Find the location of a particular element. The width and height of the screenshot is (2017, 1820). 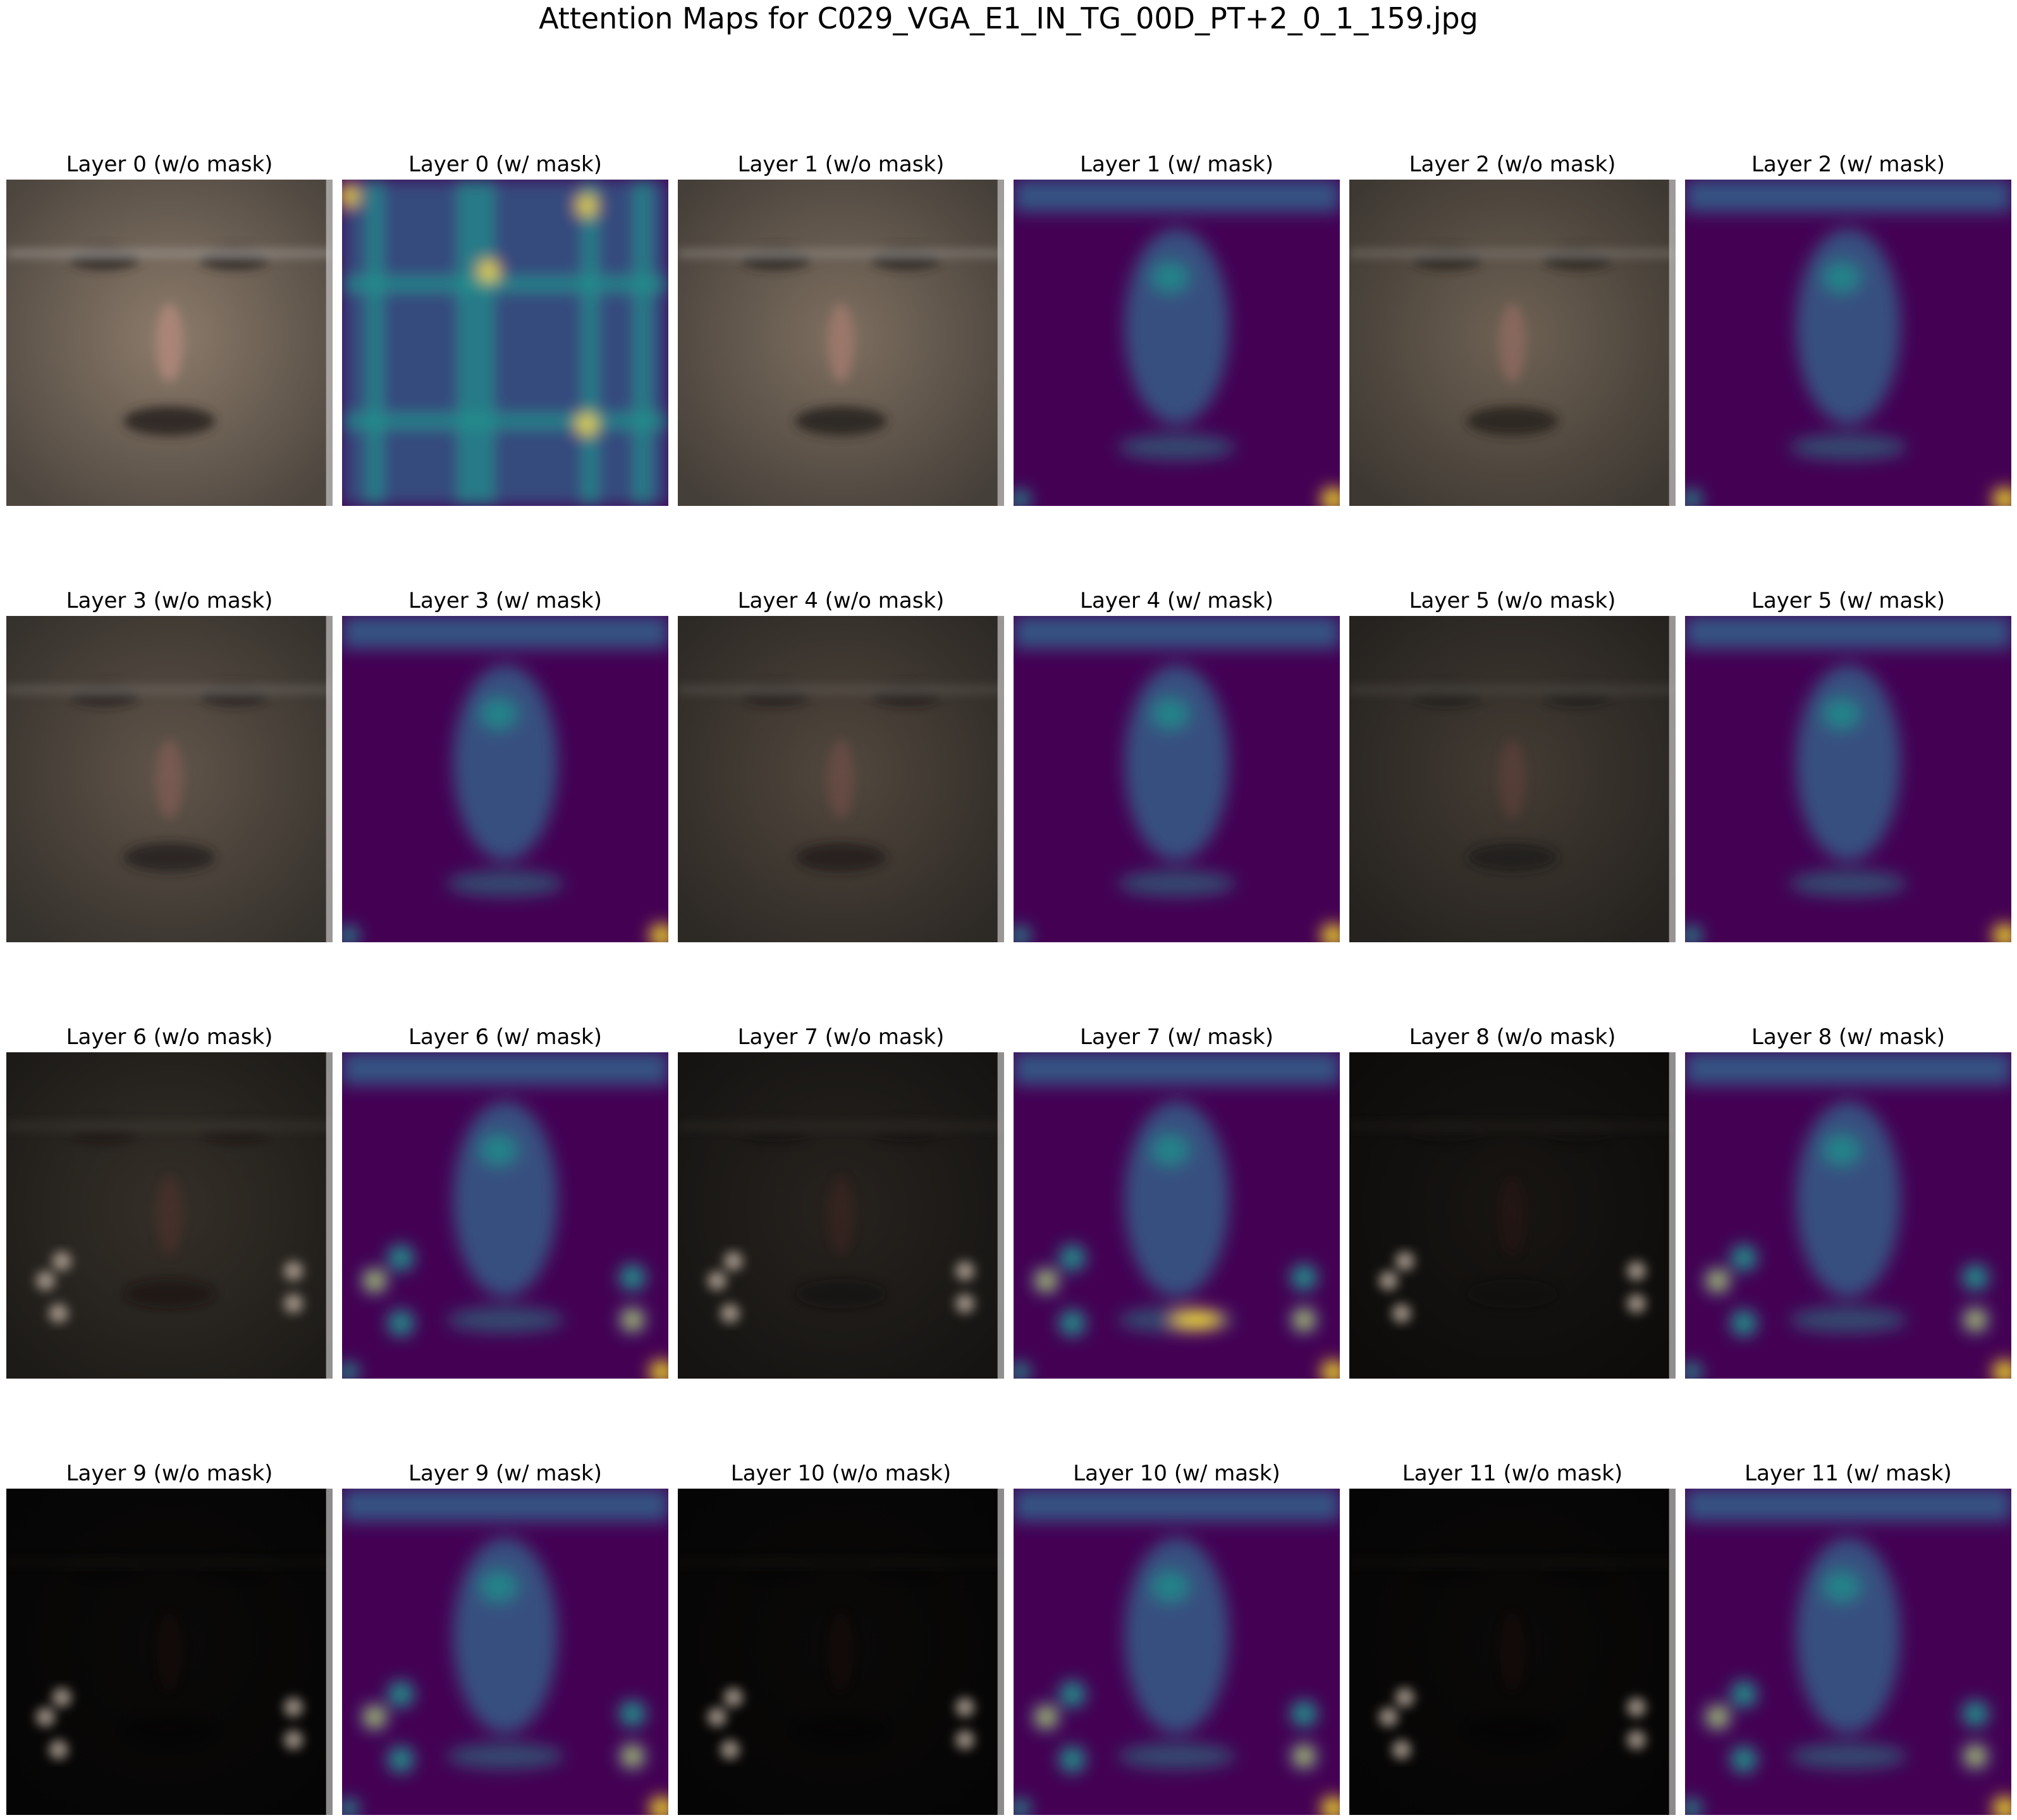

panel-title: Layer 3 (w/ mask) is located at coordinates (505, 600).